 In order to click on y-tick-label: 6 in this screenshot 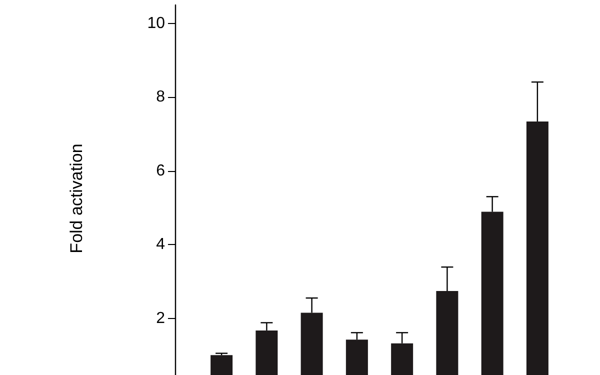, I will do `click(161, 171)`.